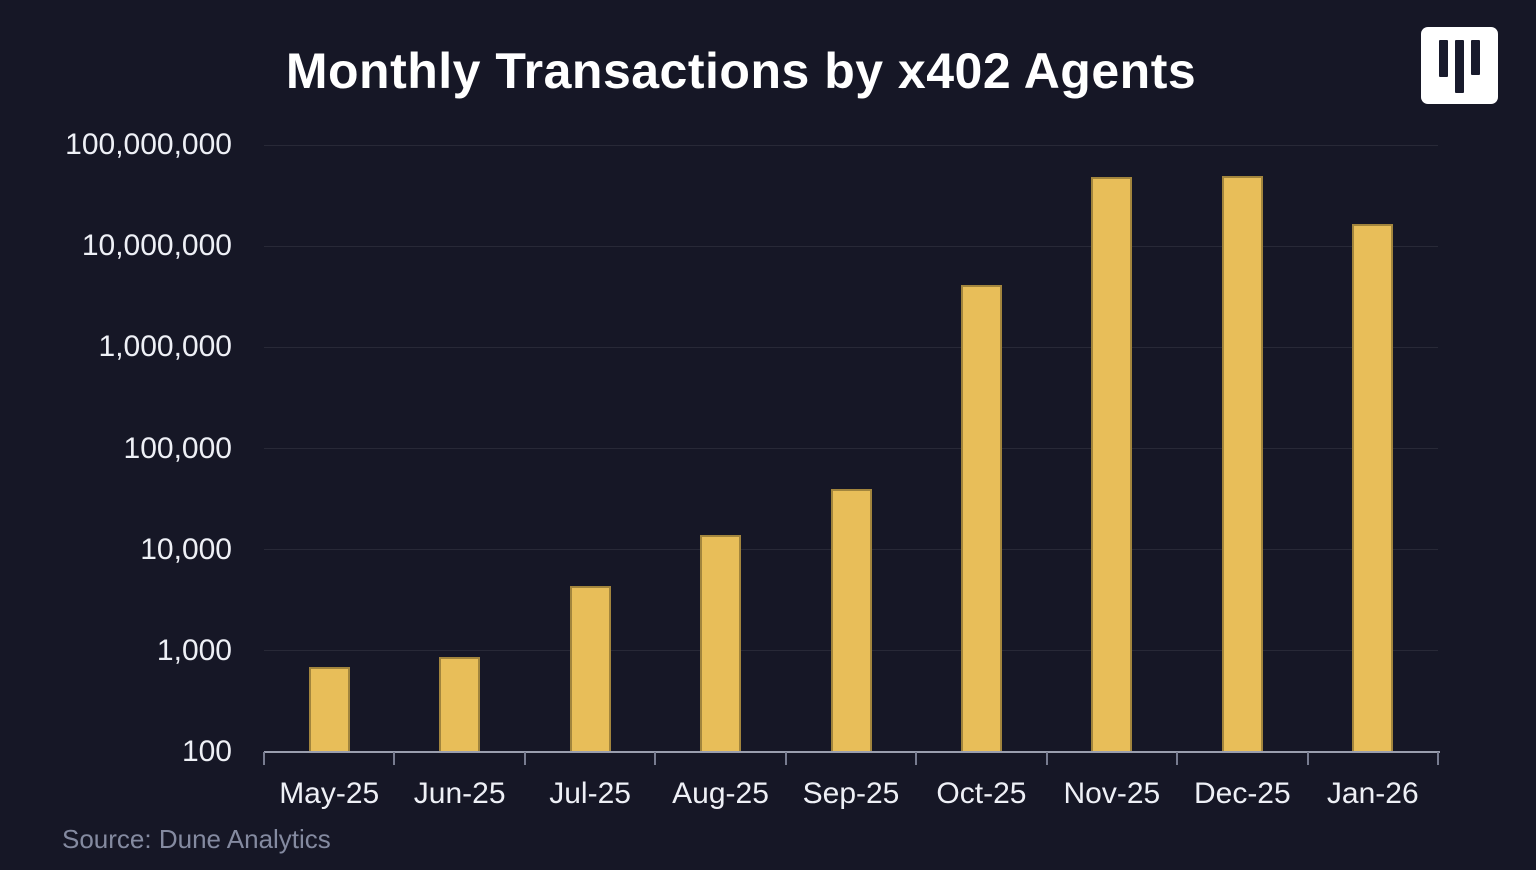  What do you see at coordinates (1112, 793) in the screenshot?
I see `x-axis-tick-label: Nov-25` at bounding box center [1112, 793].